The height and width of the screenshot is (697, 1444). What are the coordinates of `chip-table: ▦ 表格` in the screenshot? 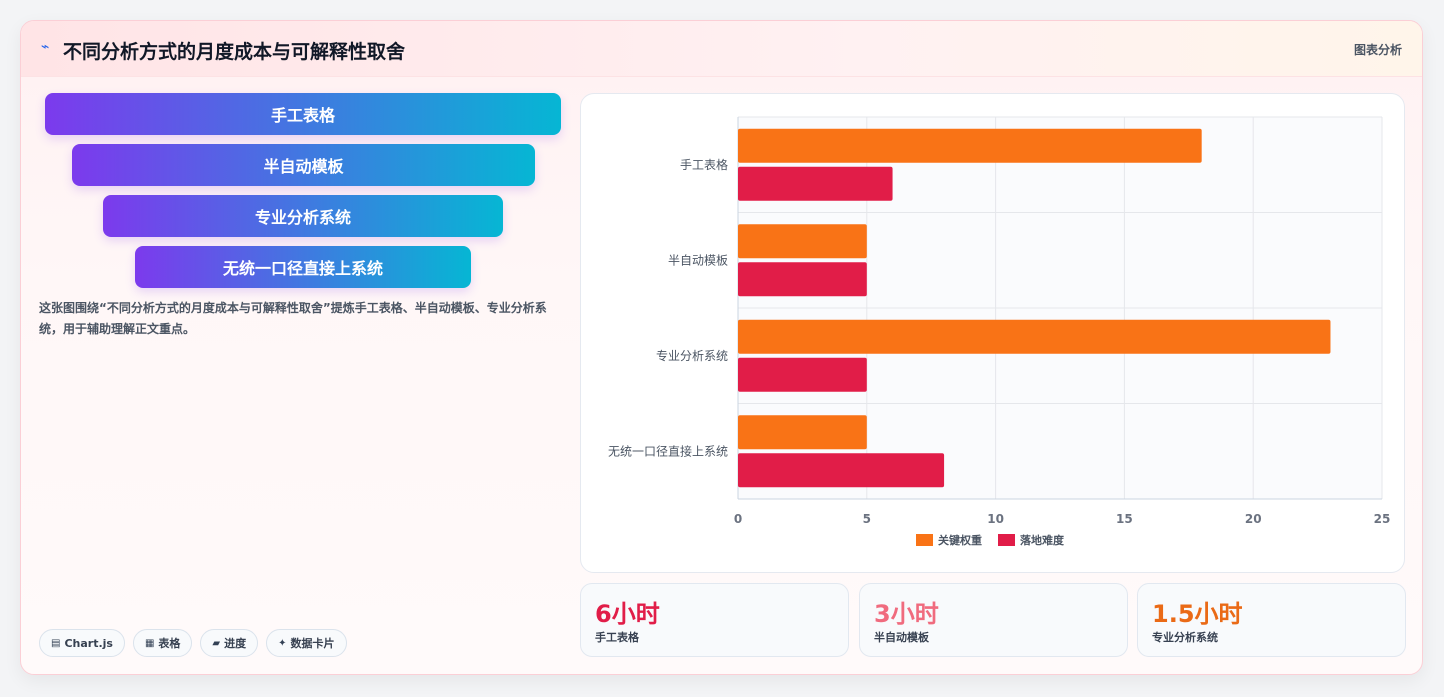 It's located at (162, 643).